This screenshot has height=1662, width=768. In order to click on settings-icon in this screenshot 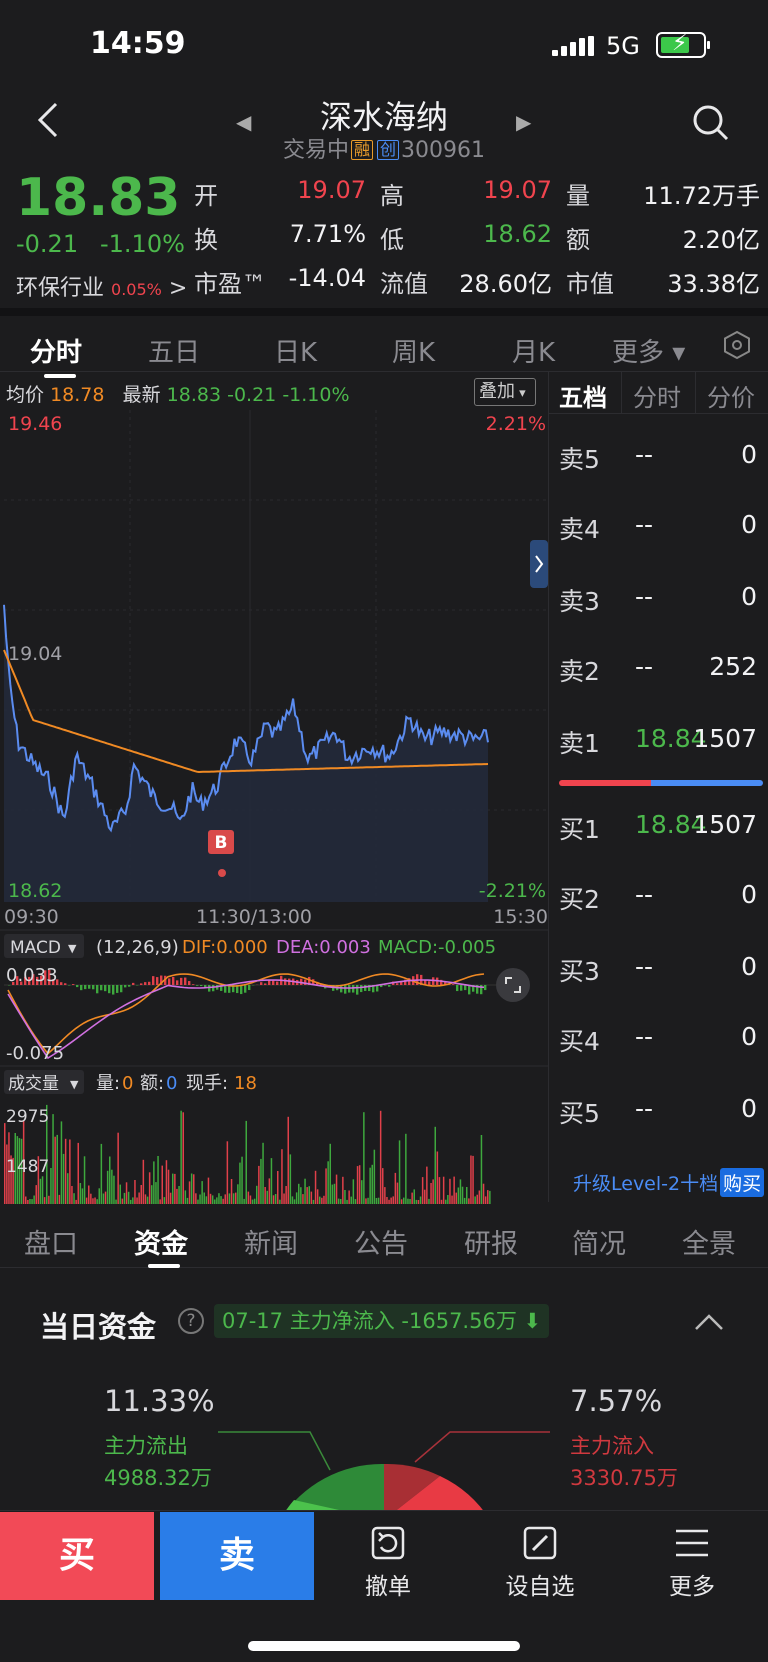, I will do `click(737, 345)`.